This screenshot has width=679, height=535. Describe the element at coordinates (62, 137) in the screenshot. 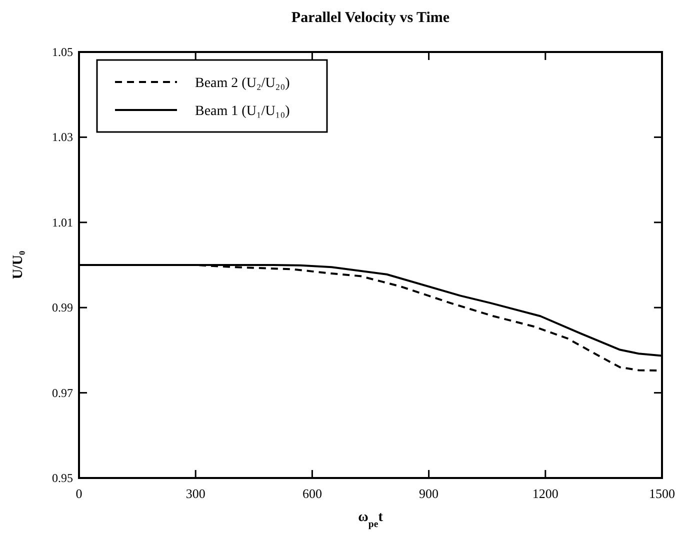

I see `y-tick-label: 1.03` at that location.